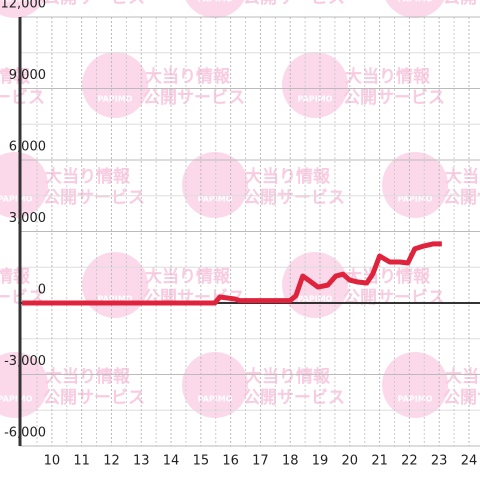 Image resolution: width=480 pixels, height=480 pixels. What do you see at coordinates (232, 273) in the screenshot?
I see `data-line` at bounding box center [232, 273].